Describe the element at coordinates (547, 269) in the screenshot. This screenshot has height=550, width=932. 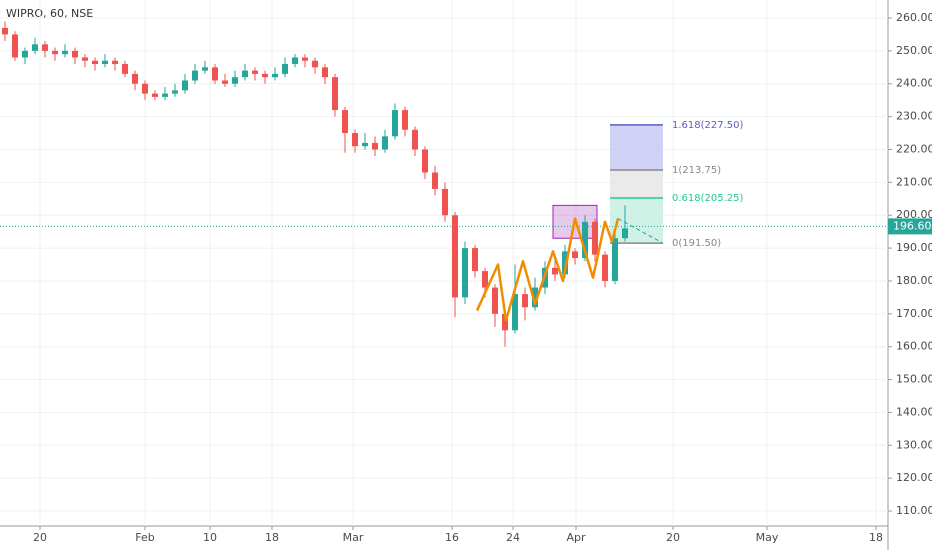
I see `pattern-line` at that location.